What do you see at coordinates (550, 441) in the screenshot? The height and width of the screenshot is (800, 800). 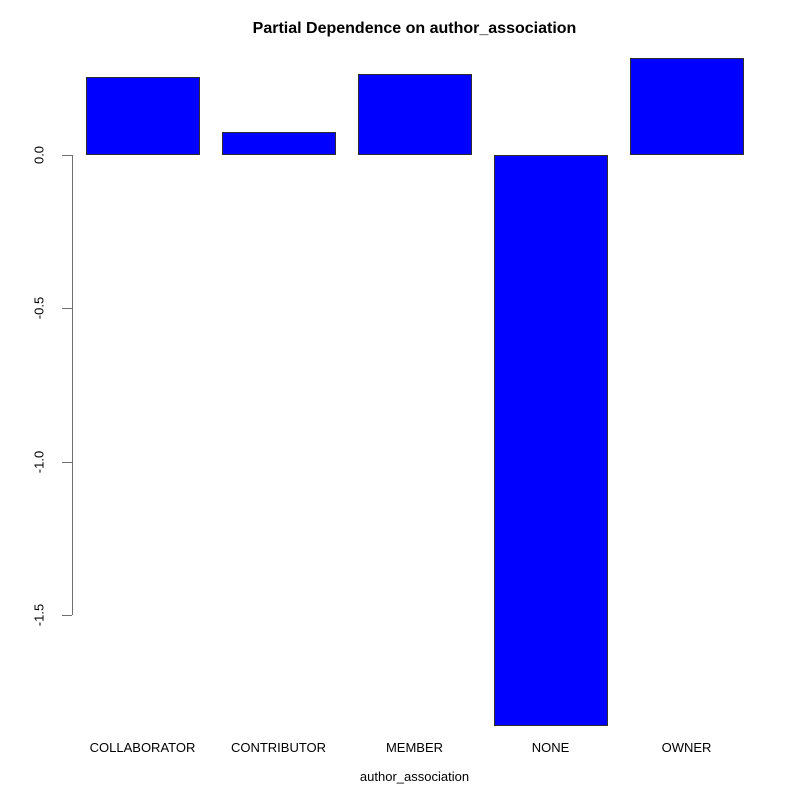 I see `bar-none` at bounding box center [550, 441].